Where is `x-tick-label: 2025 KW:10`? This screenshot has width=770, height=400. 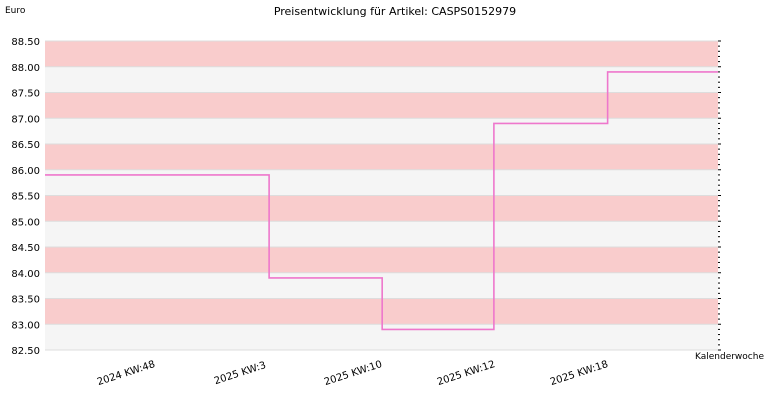 x-tick-label: 2025 KW:10 is located at coordinates (353, 373).